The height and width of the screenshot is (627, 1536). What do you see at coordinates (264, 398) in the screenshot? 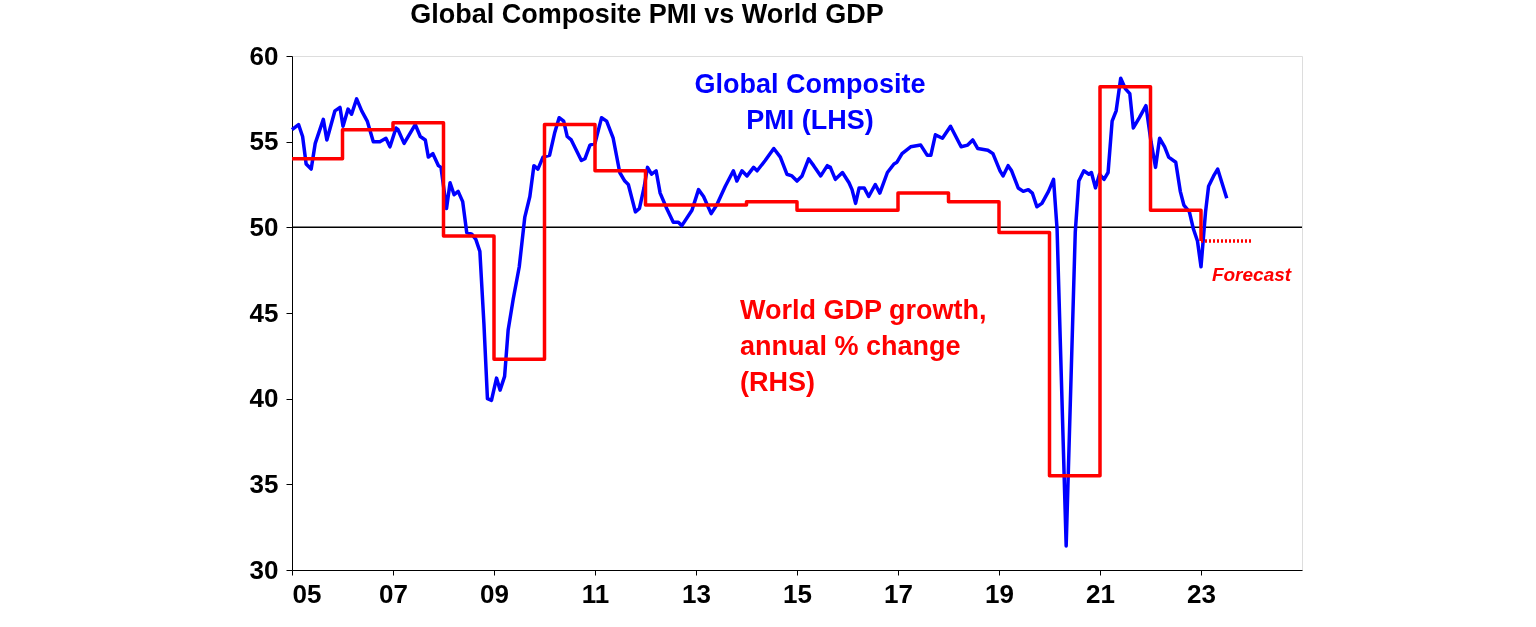
I see `y-tick-label: 40` at bounding box center [264, 398].